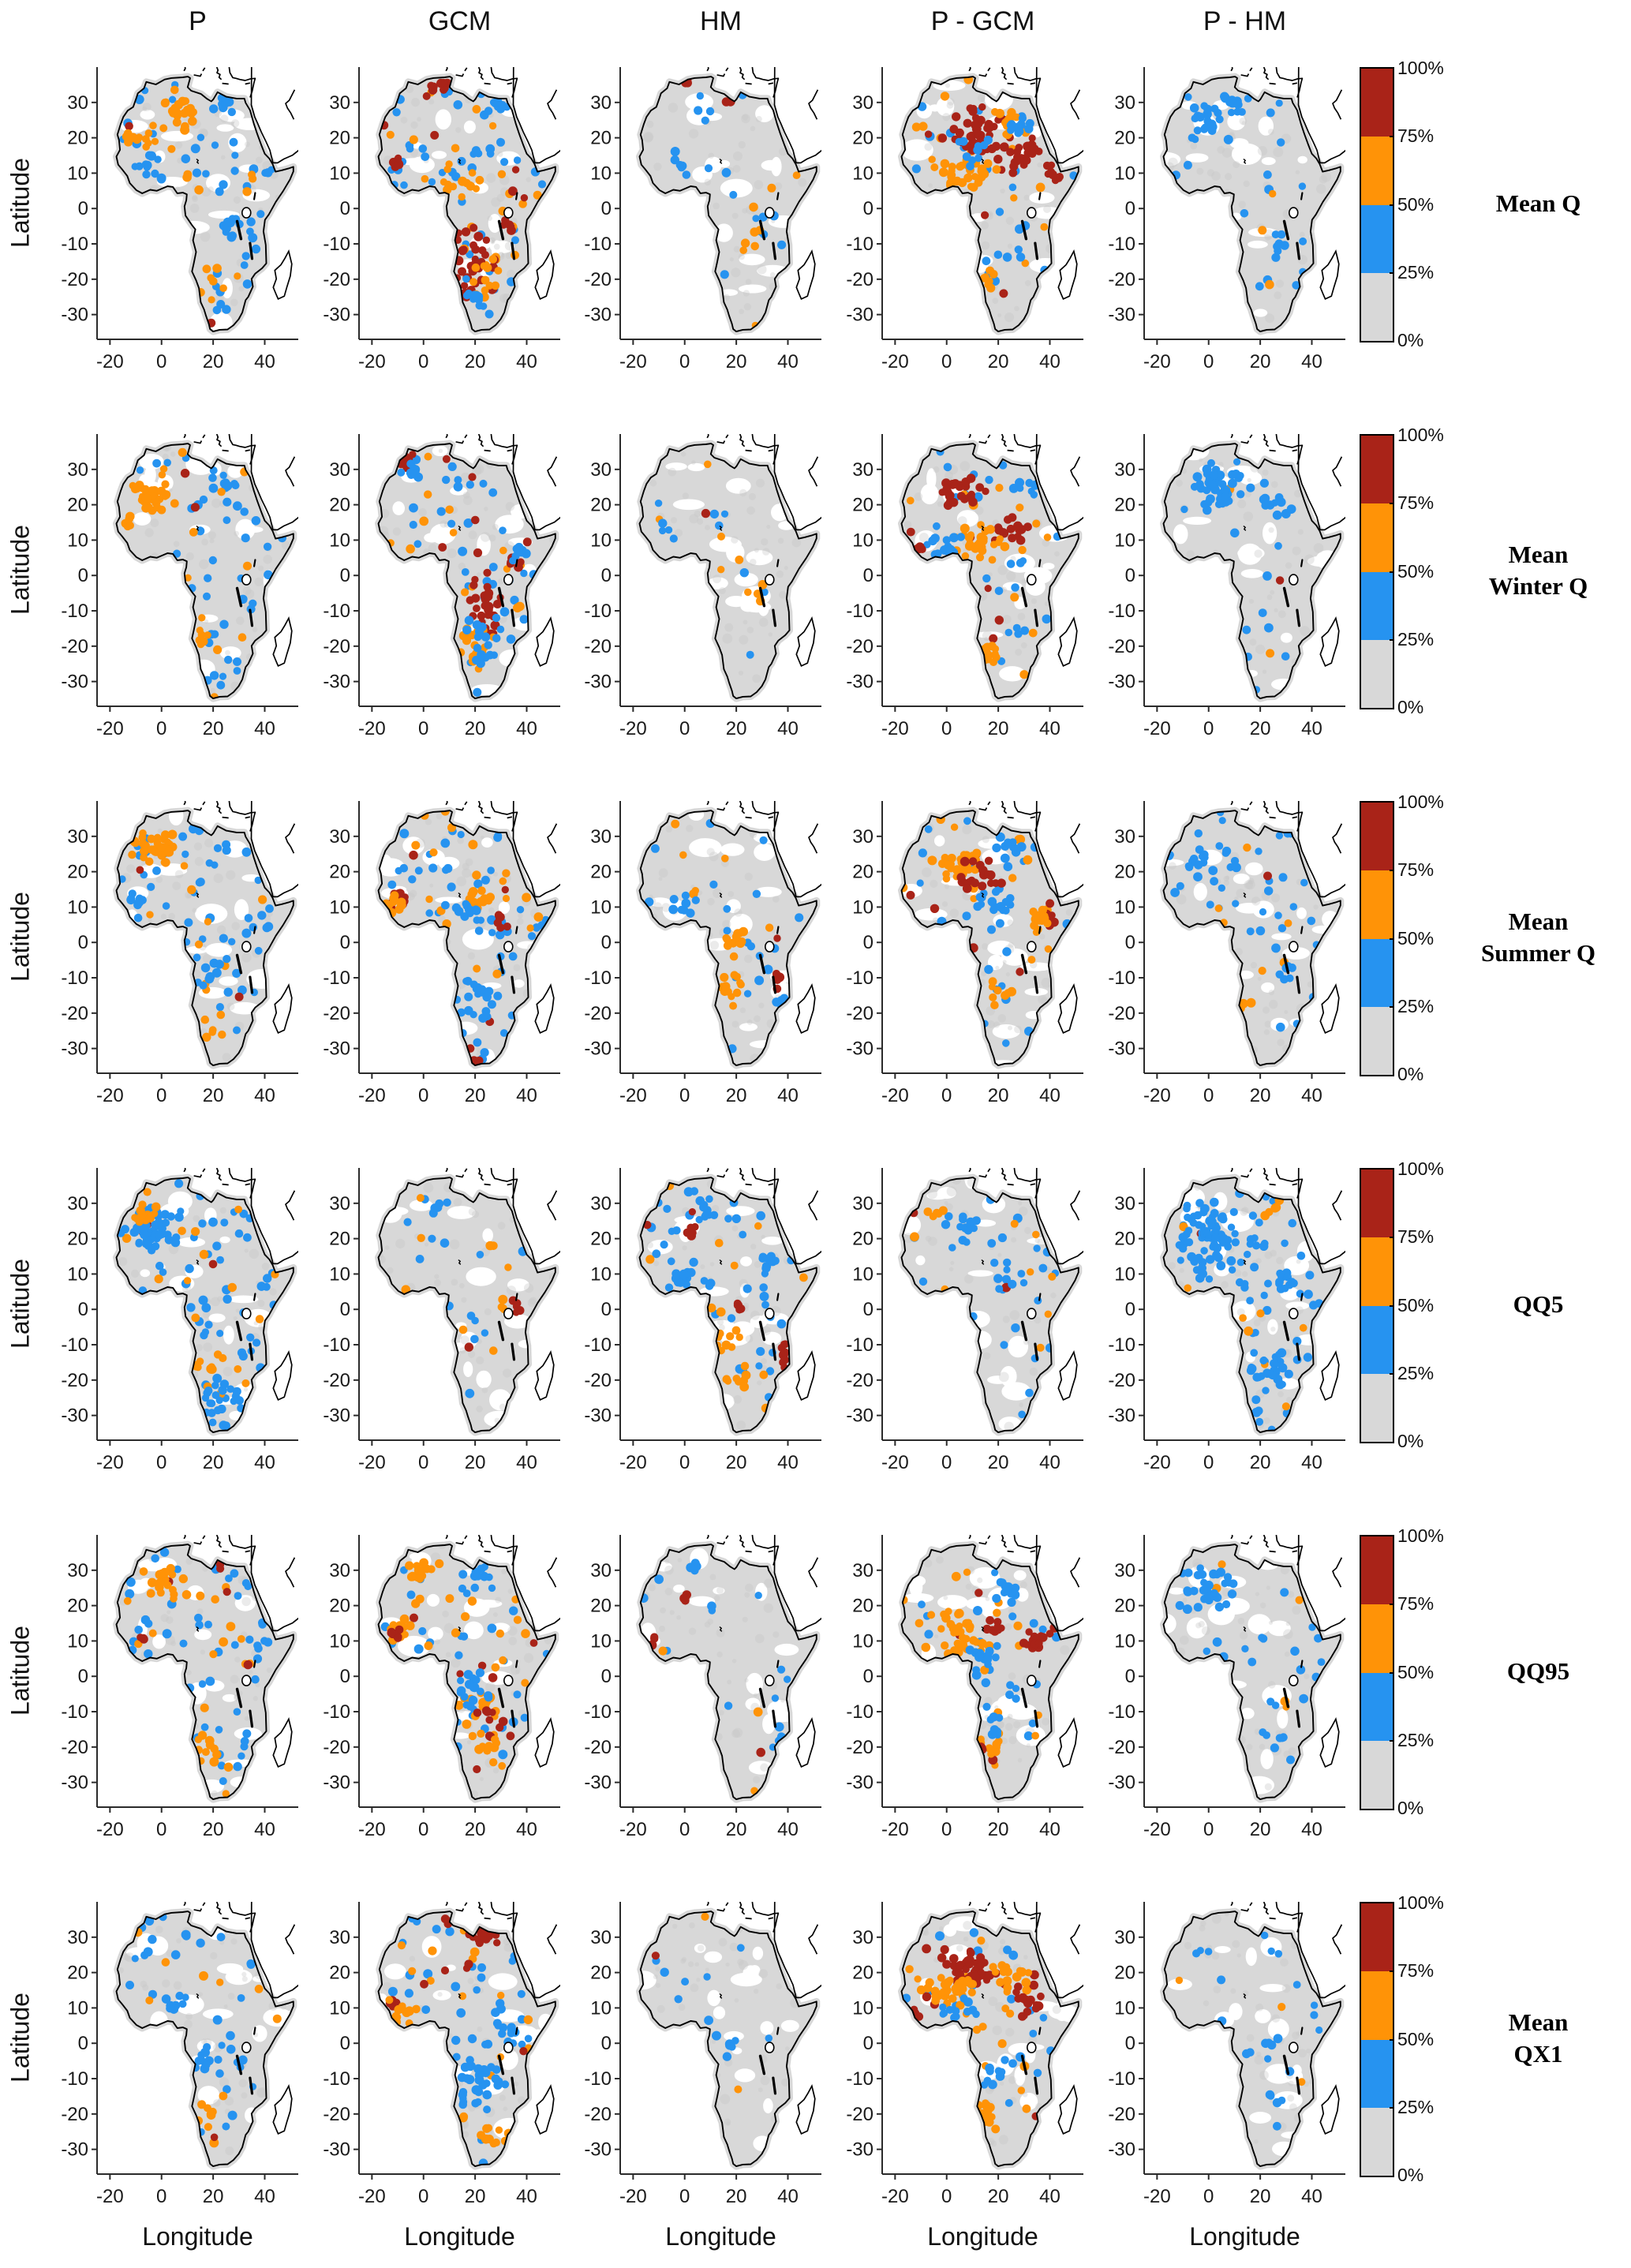  Describe the element at coordinates (598, 1783) in the screenshot. I see `y-tick-label: -30` at that location.